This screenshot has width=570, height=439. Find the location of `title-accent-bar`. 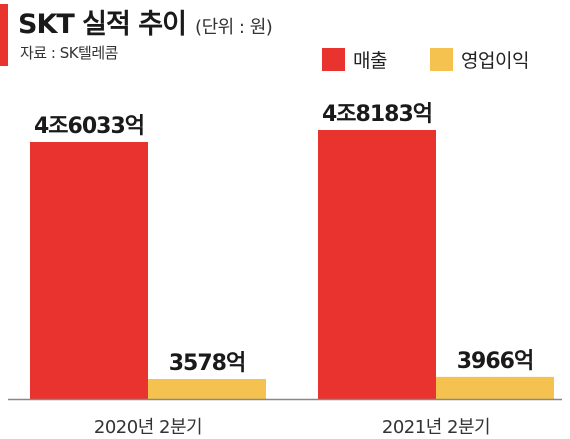

title-accent-bar is located at coordinates (4, 35).